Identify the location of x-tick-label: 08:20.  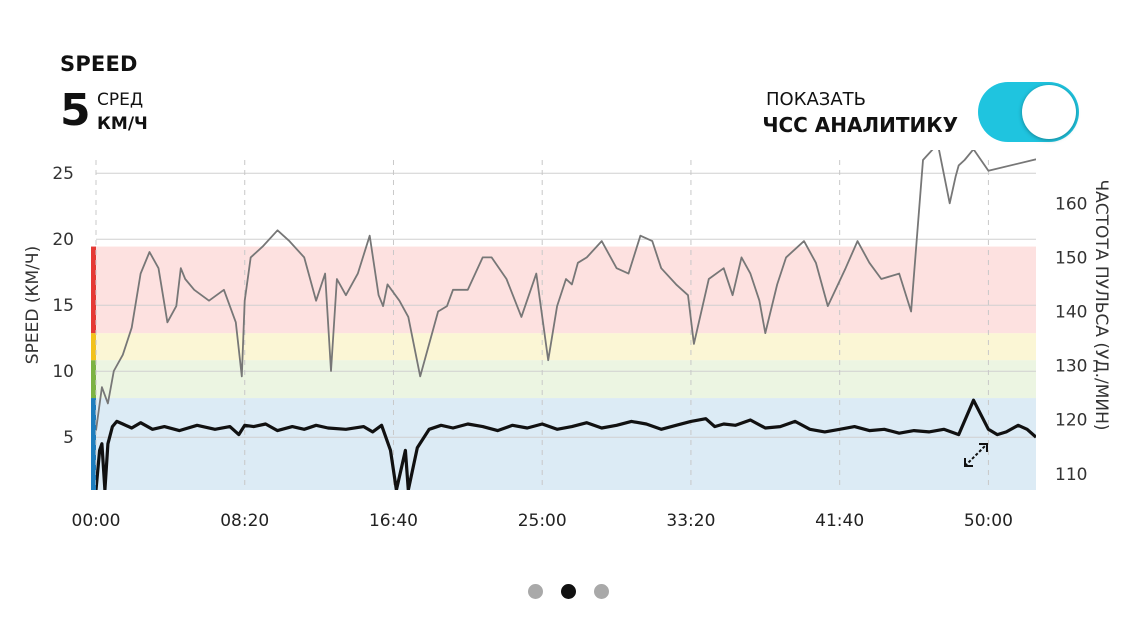
(244, 521).